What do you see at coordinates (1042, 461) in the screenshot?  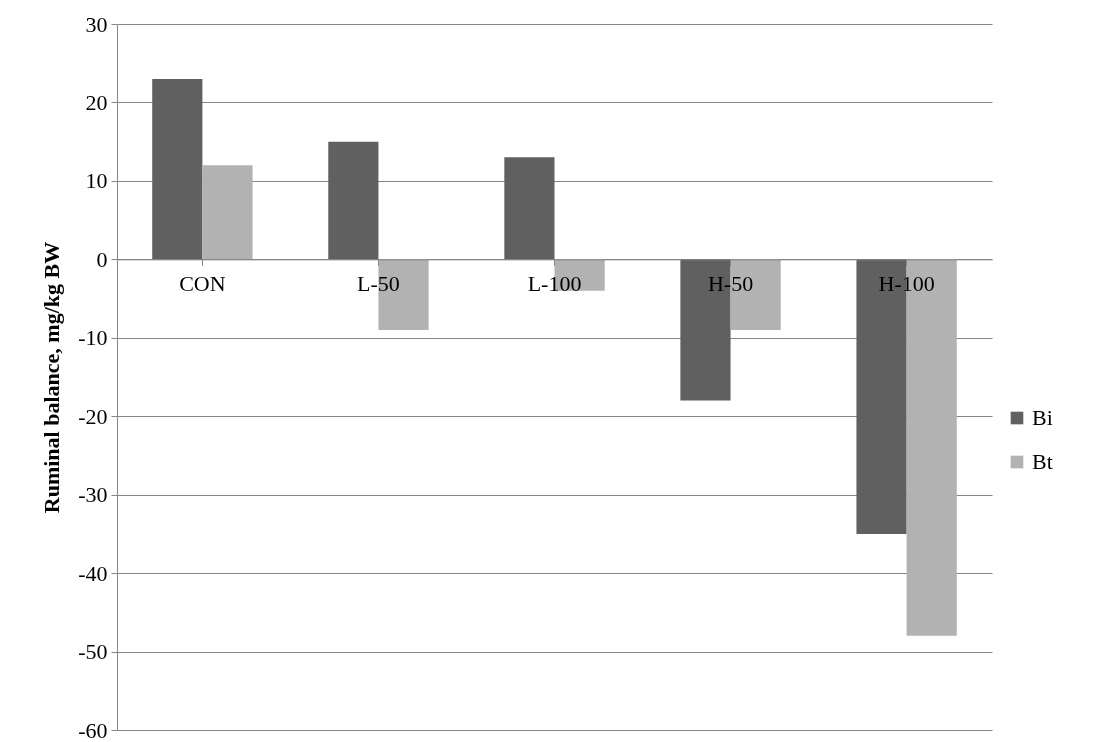 I see `legend-label: Bt` at bounding box center [1042, 461].